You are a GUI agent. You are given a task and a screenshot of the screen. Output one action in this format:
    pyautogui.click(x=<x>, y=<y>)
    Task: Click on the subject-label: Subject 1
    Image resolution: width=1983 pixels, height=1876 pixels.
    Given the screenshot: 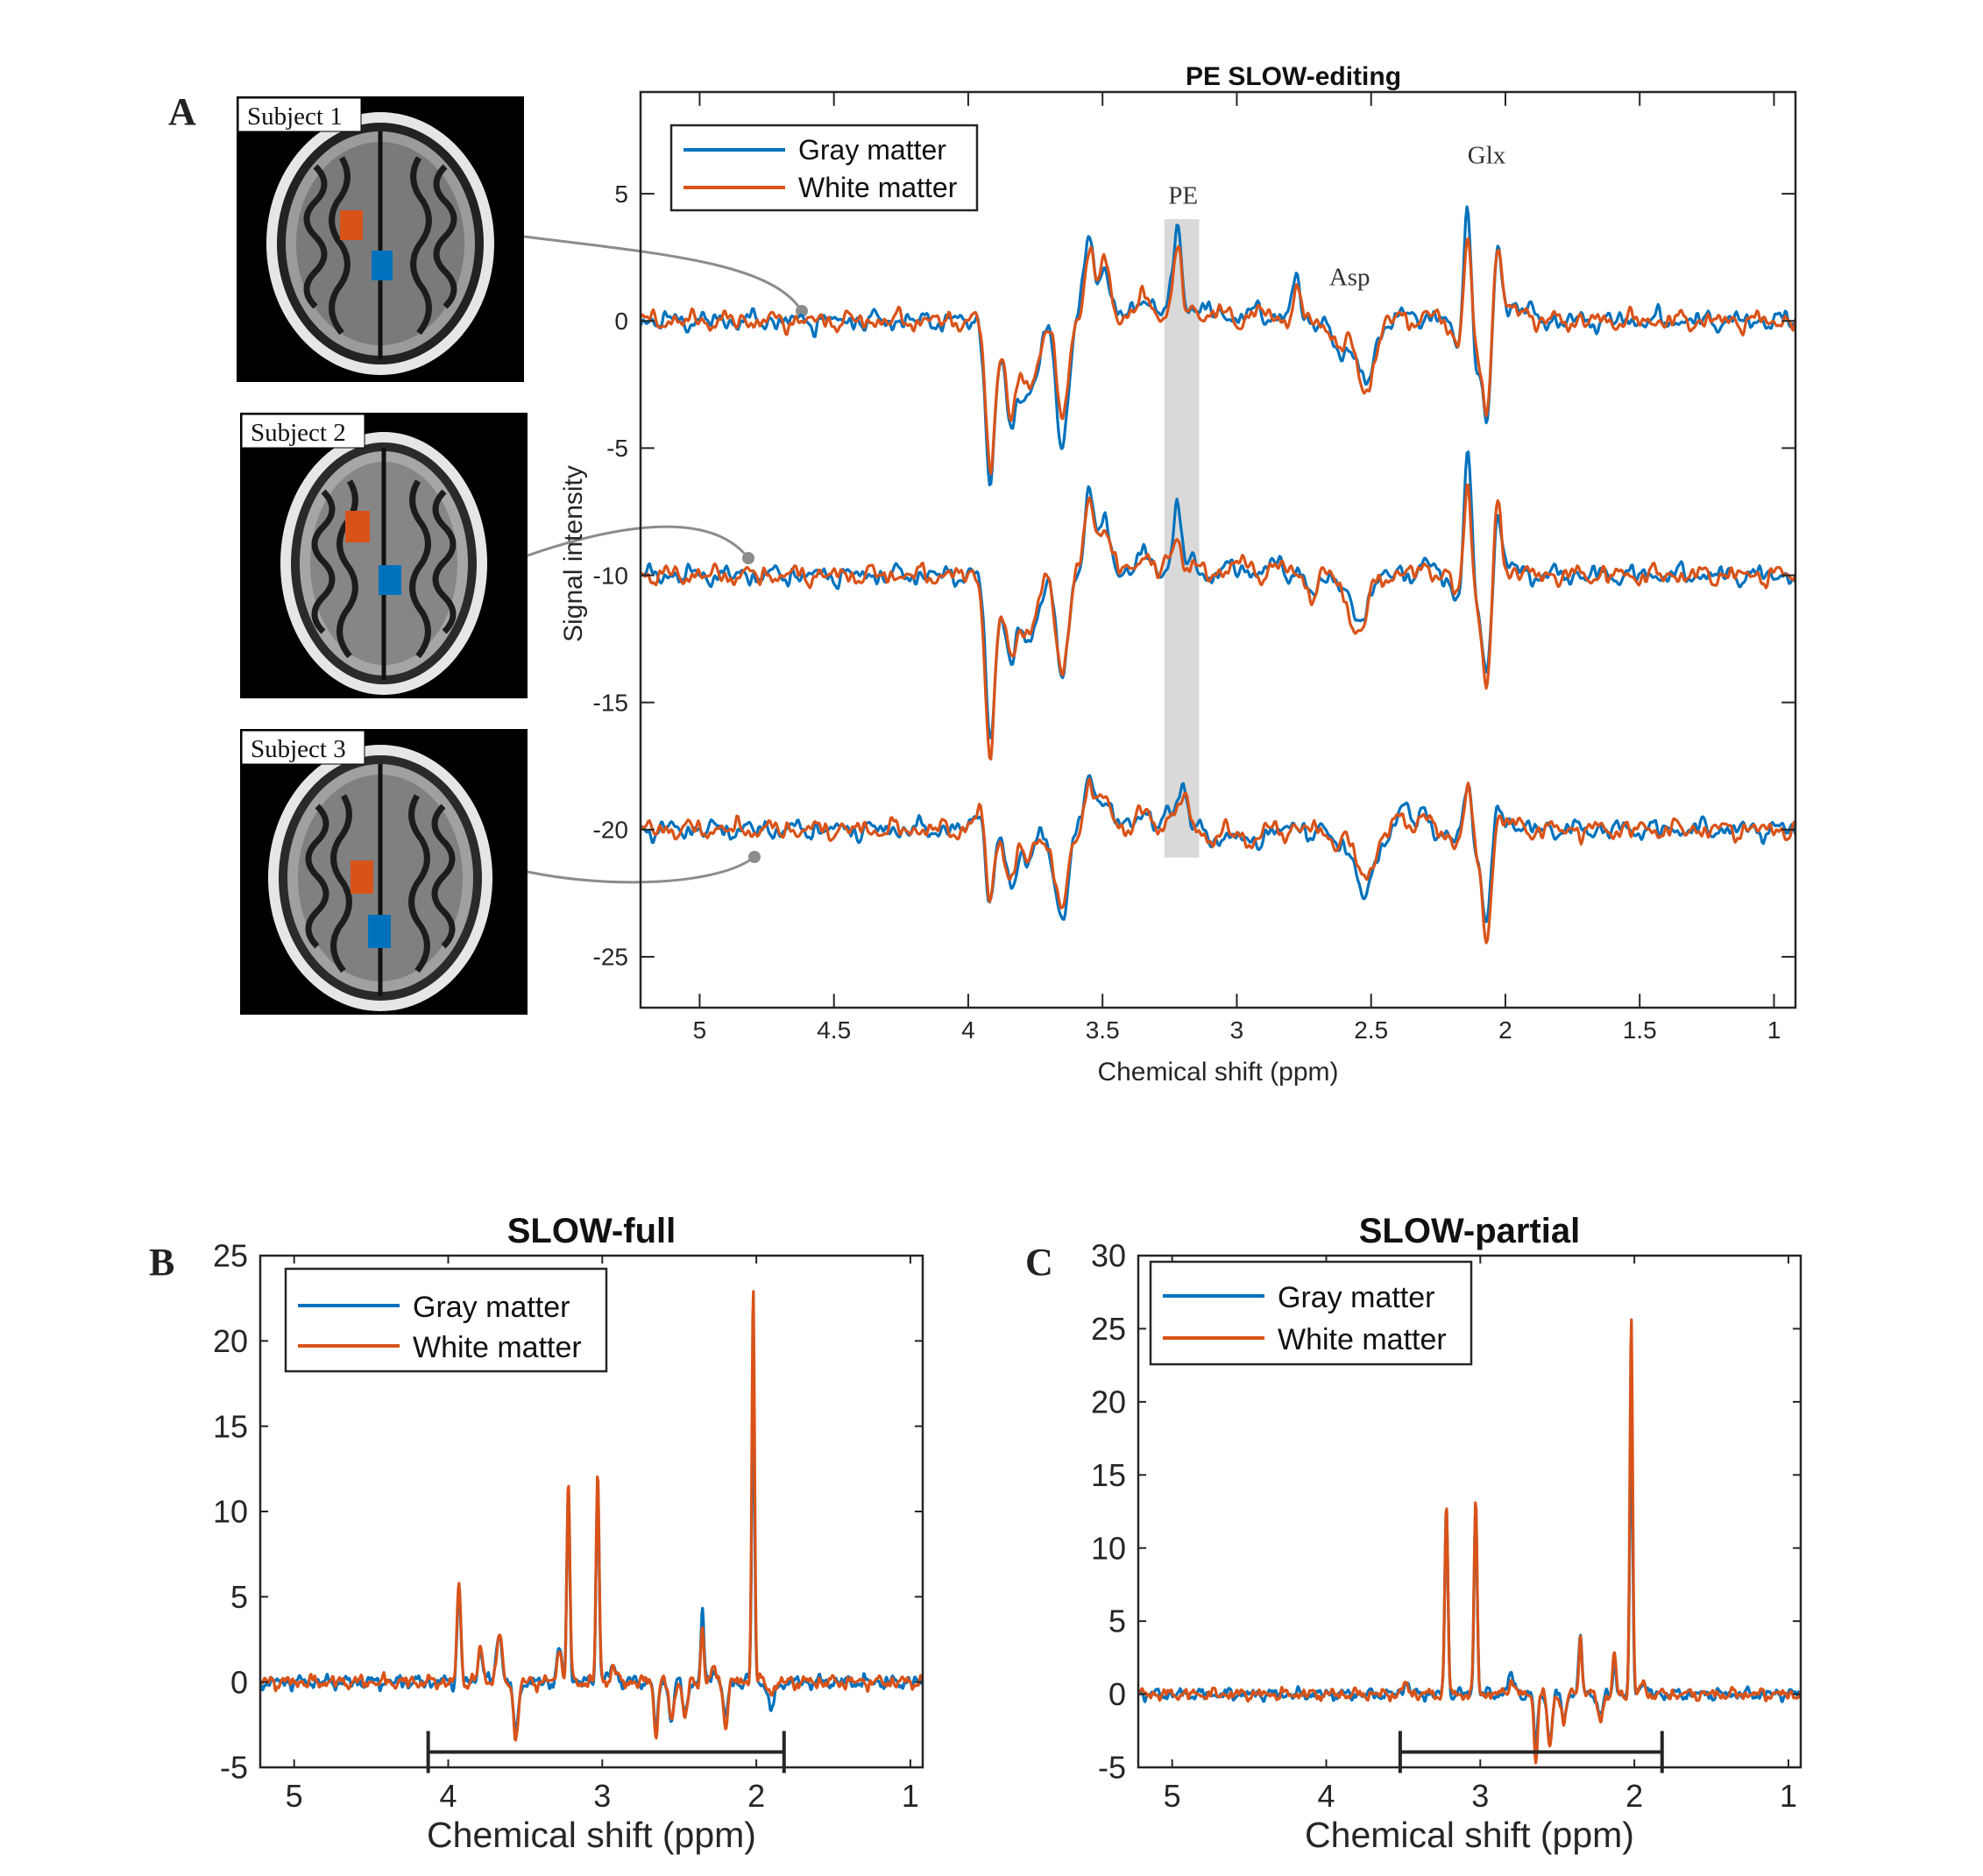 What is the action you would take?
    pyautogui.click(x=295, y=117)
    